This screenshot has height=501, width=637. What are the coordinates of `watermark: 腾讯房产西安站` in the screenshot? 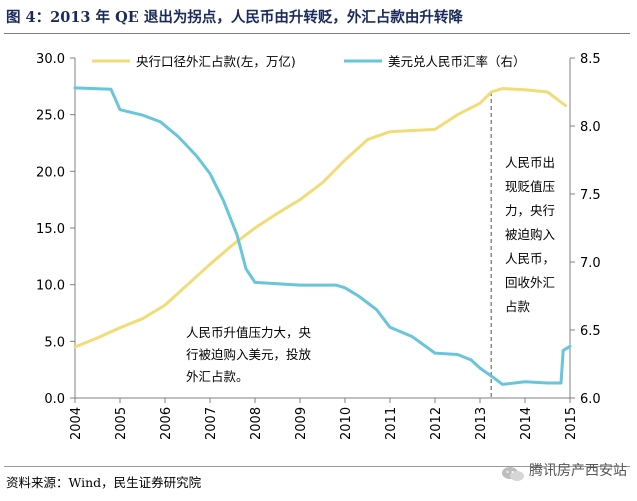 It's located at (564, 471).